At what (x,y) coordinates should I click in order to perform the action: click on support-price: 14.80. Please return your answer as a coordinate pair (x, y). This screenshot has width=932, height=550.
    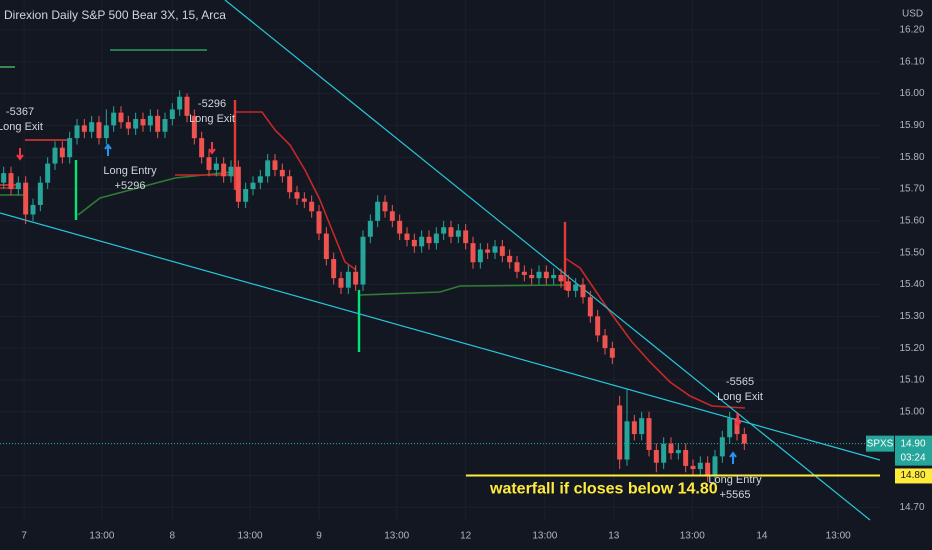
    Looking at the image, I should click on (912, 475).